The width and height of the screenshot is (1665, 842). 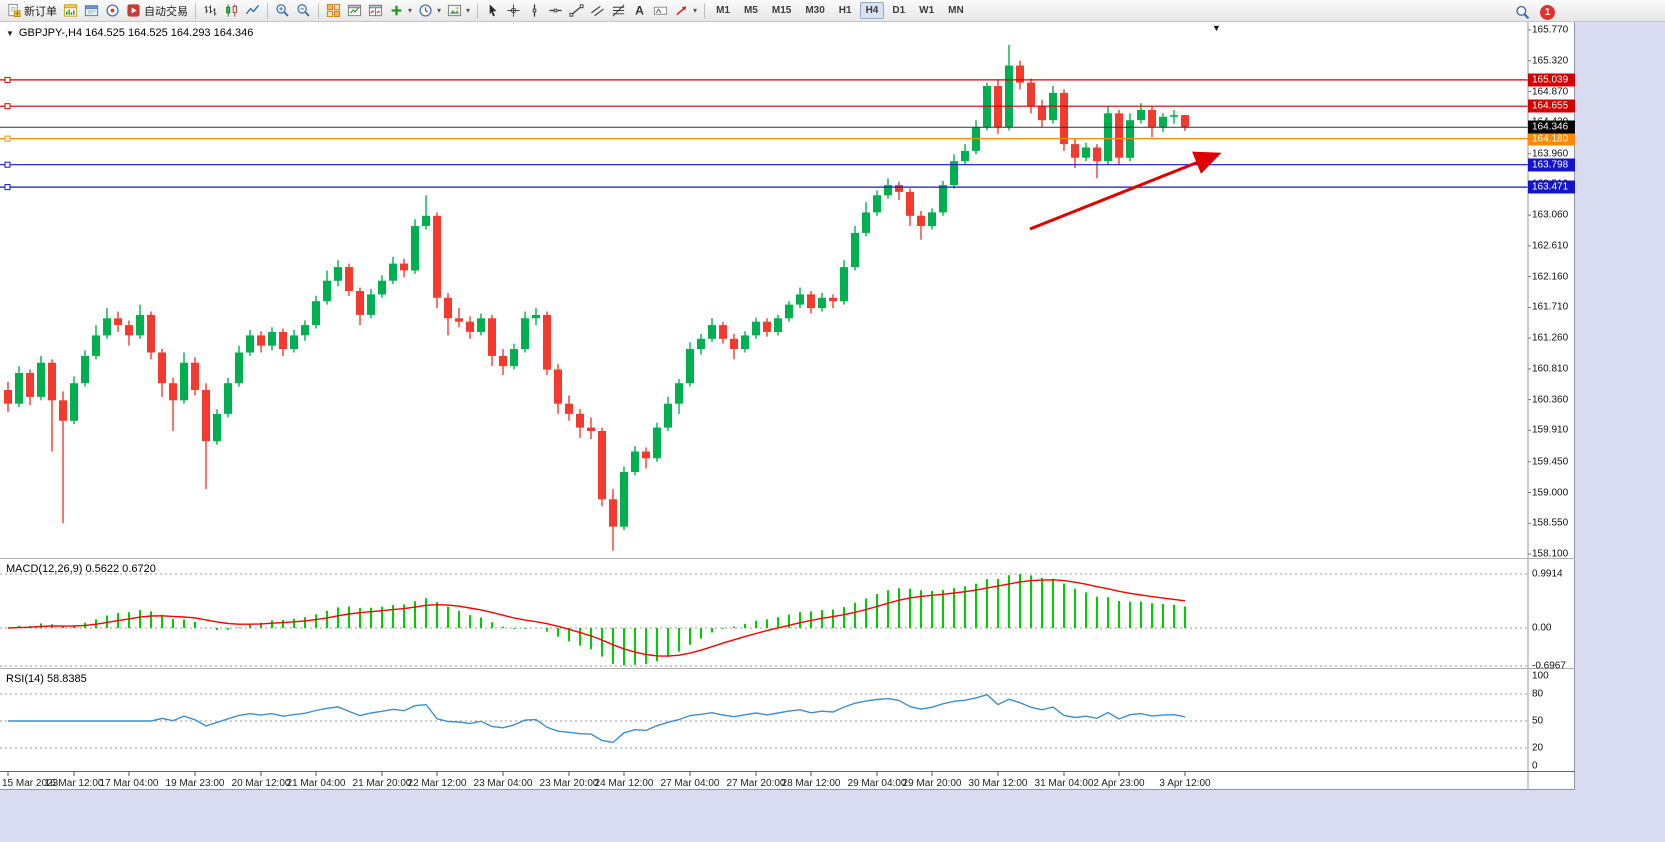 I want to click on candlestick-chart-button, so click(x=231, y=11).